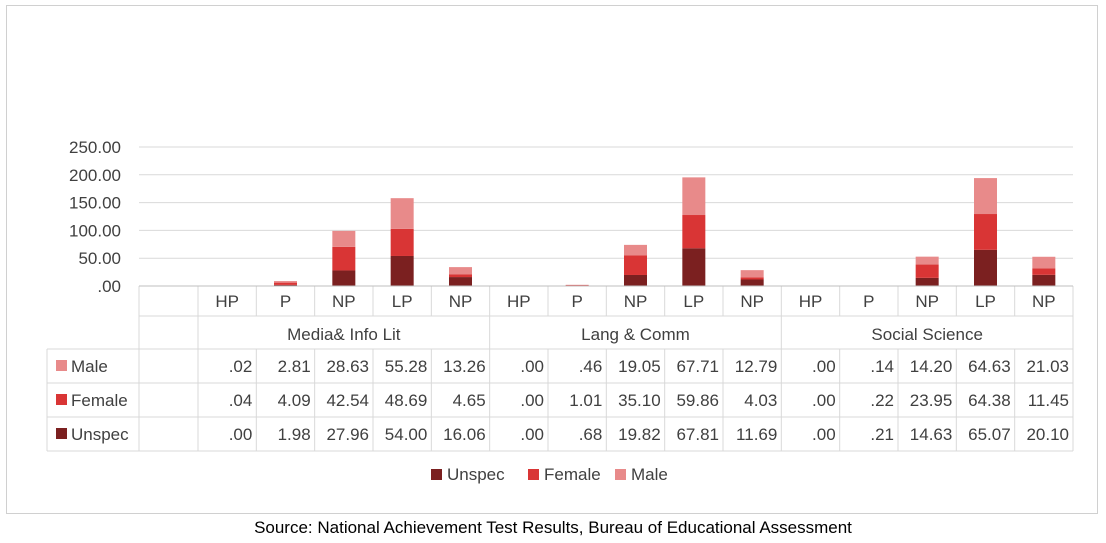 This screenshot has height=543, width=1106. What do you see at coordinates (95, 147) in the screenshot?
I see `y-tick-label: 250.00` at bounding box center [95, 147].